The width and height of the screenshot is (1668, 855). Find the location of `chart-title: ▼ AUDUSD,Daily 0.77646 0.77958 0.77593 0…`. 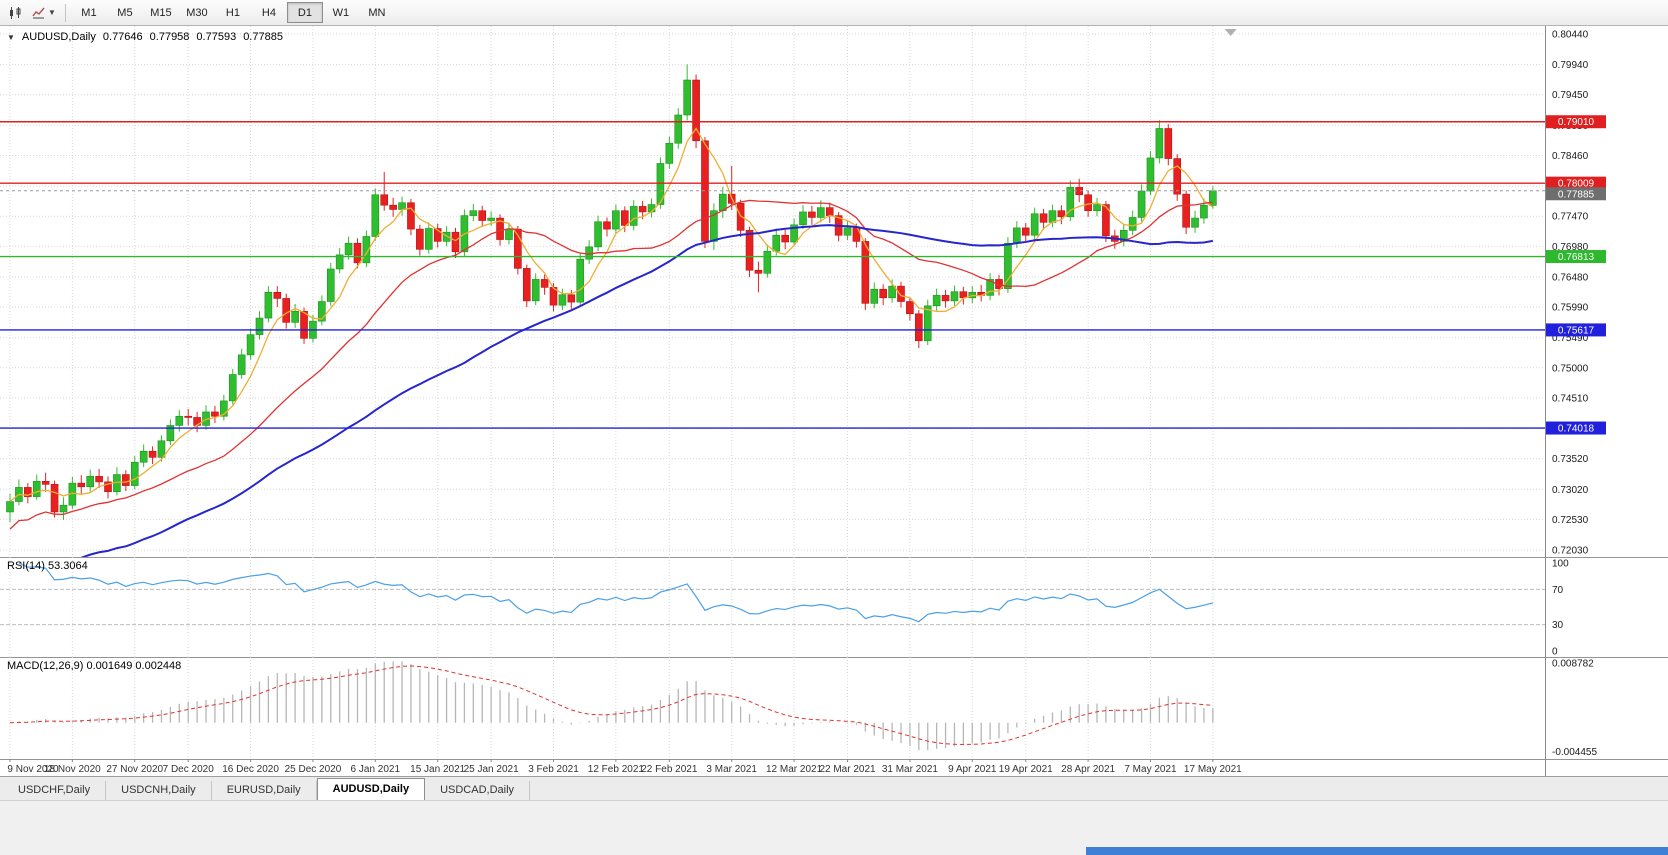

chart-title: ▼ AUDUSD,Daily 0.77646 0.77958 0.77593 0… is located at coordinates (145, 37).